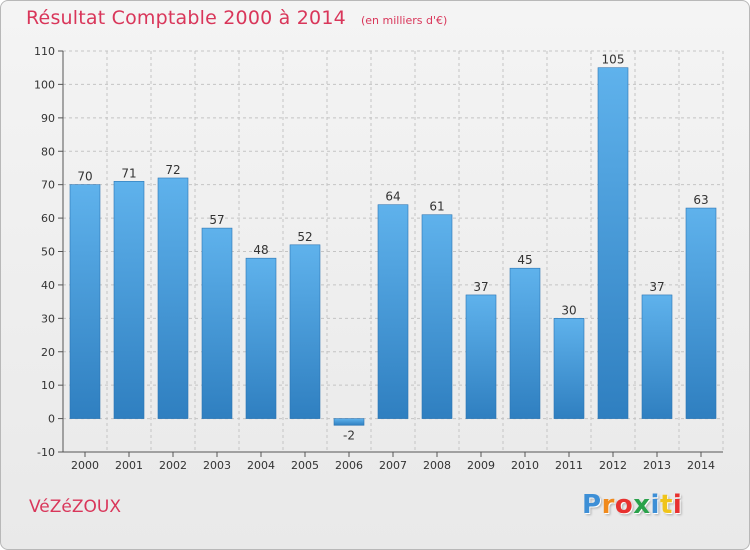 Image resolution: width=750 pixels, height=550 pixels. I want to click on x-tick-label: 2004, so click(261, 465).